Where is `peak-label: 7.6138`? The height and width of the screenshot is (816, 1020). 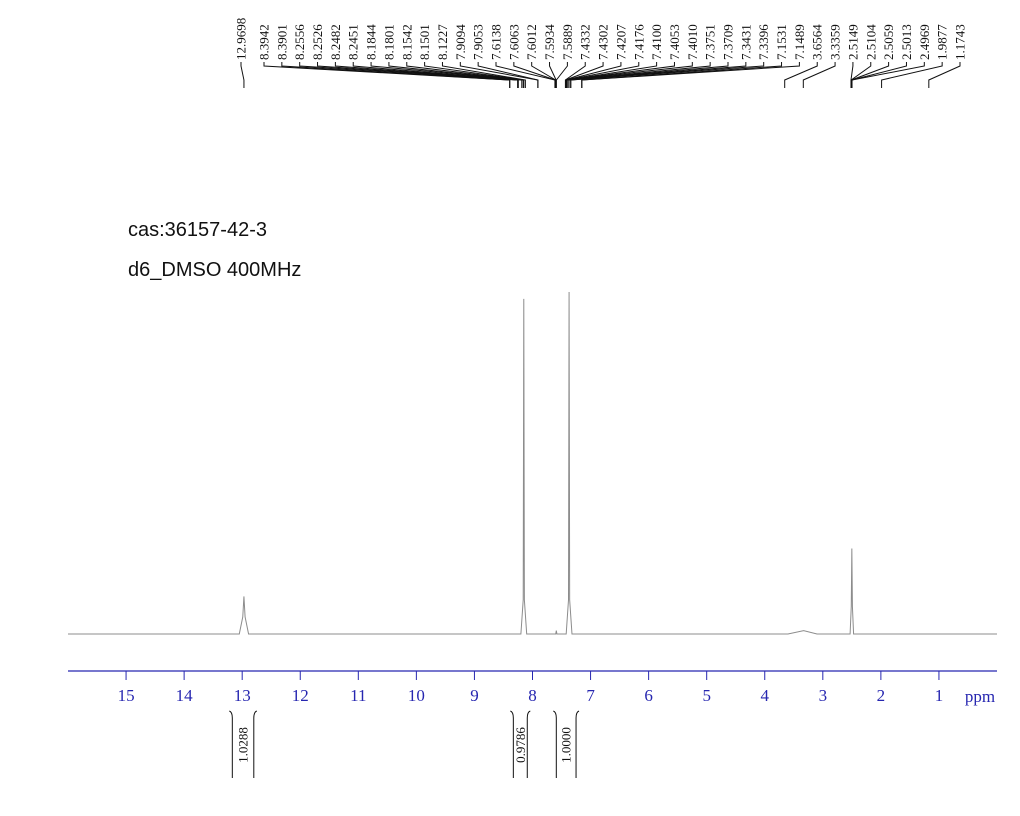 peak-label: 7.6138 is located at coordinates (496, 42).